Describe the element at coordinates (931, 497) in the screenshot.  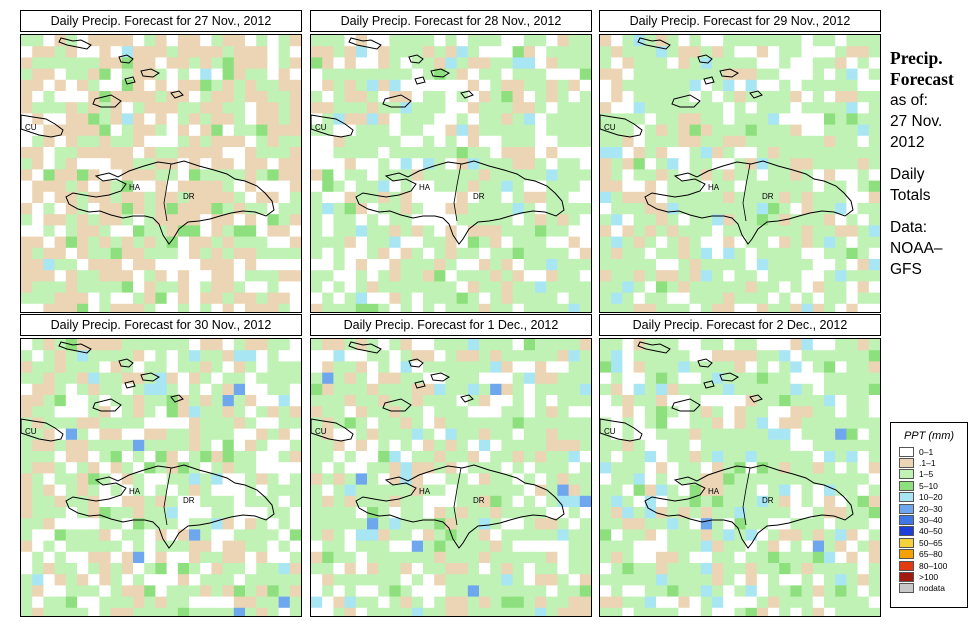
I see `legend-label: 10–20` at that location.